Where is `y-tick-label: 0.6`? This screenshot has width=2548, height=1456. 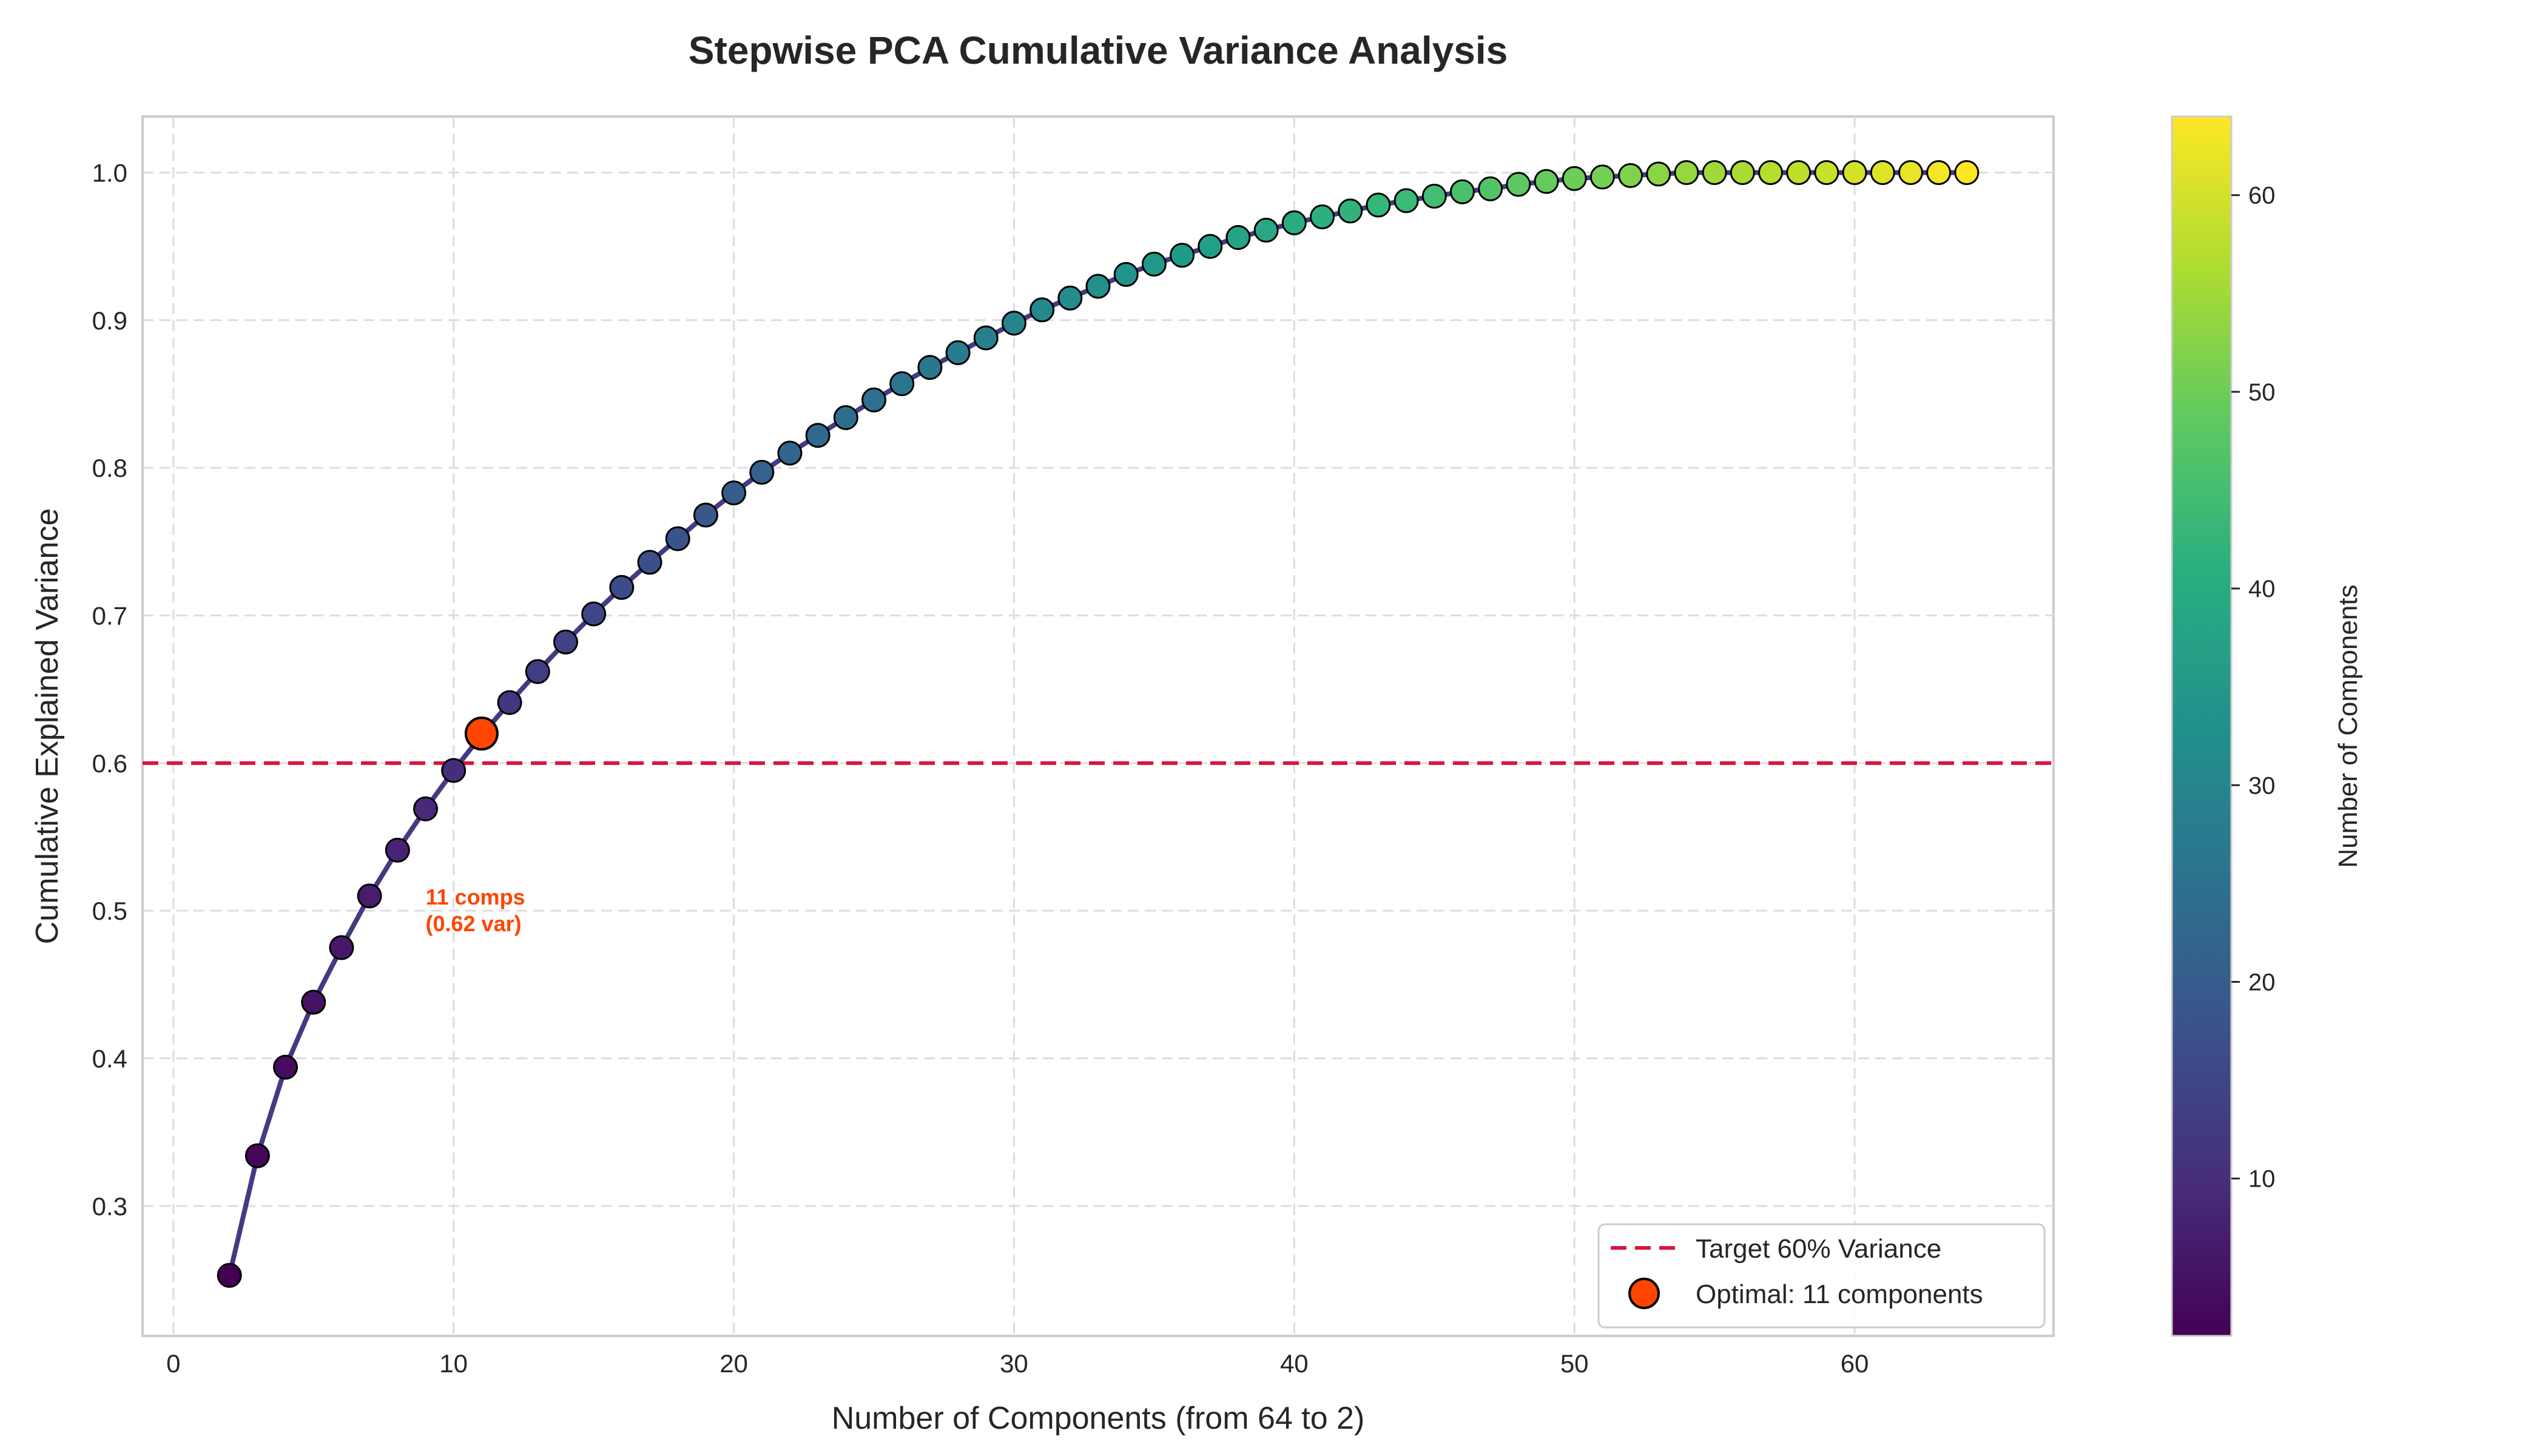 y-tick-label: 0.6 is located at coordinates (109, 763).